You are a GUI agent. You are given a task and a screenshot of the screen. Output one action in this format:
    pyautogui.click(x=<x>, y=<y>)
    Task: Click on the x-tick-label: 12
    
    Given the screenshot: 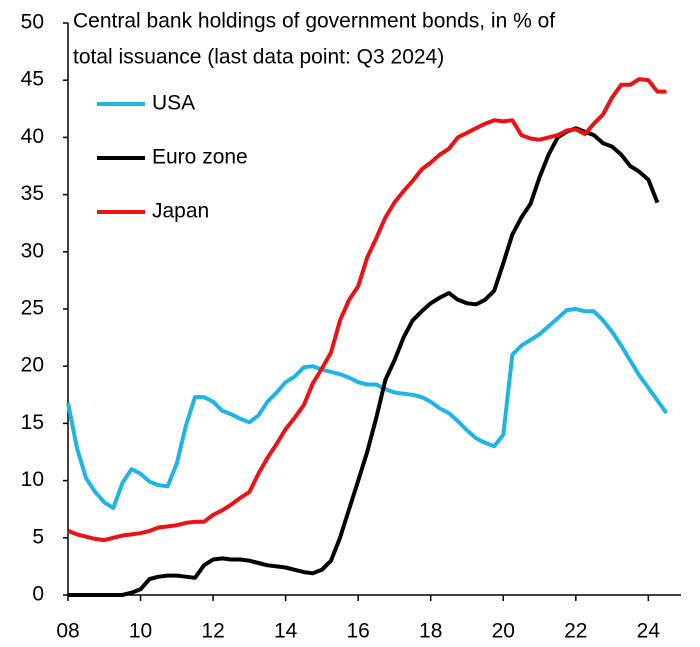 What is the action you would take?
    pyautogui.click(x=212, y=631)
    